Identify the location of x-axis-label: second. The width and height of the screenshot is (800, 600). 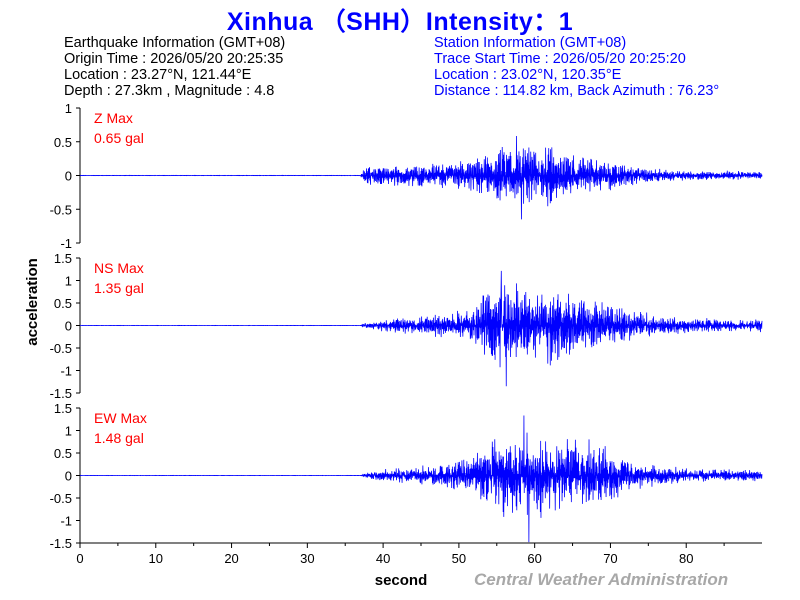
(401, 580).